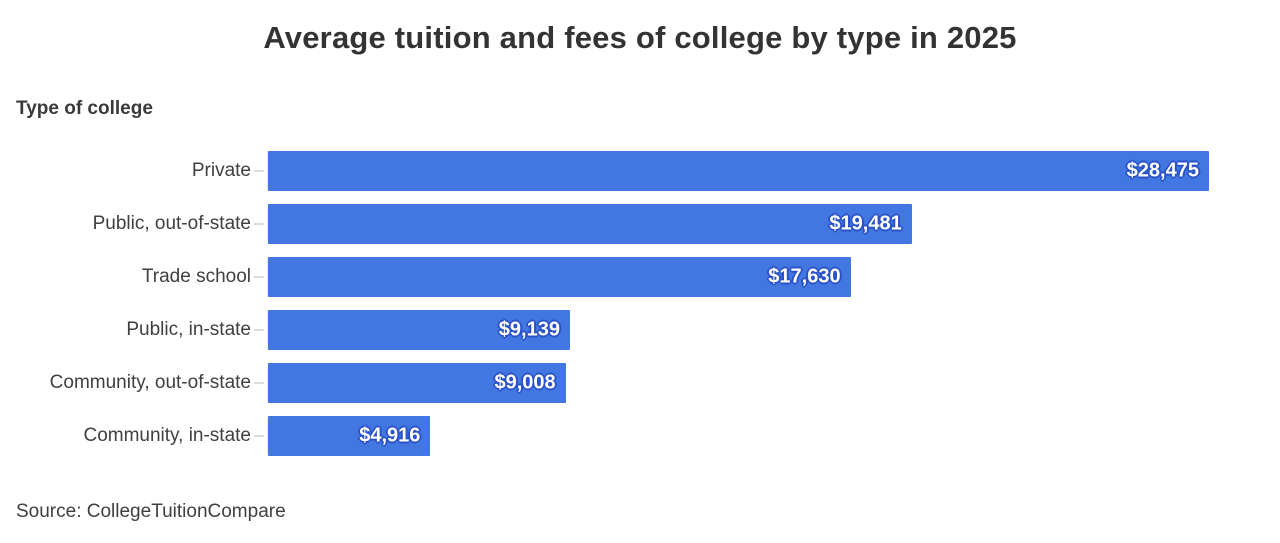  I want to click on bar-row: Trade school $17,630, so click(640, 276).